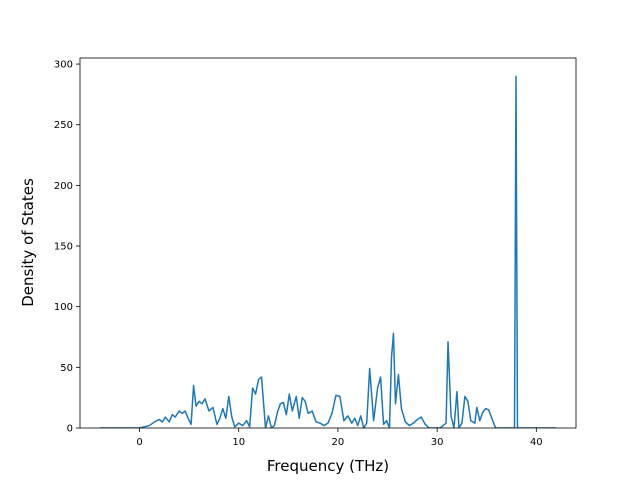 The height and width of the screenshot is (480, 640). I want to click on x-tick-label: 0, so click(139, 442).